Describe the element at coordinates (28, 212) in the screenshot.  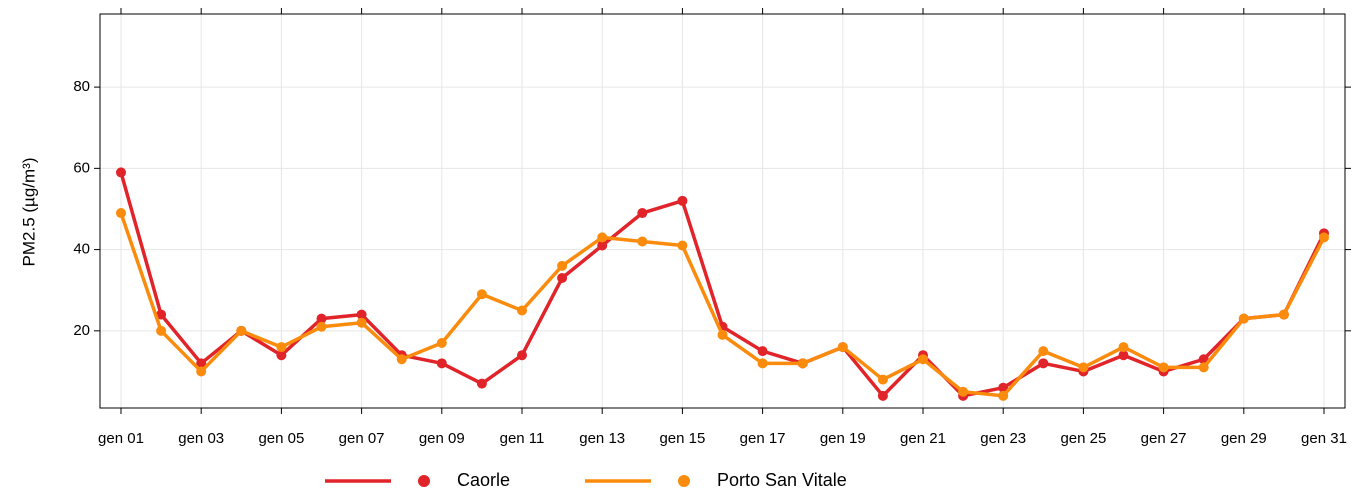
I see `y-axis-label: PM2.5 (µg/m³)` at that location.